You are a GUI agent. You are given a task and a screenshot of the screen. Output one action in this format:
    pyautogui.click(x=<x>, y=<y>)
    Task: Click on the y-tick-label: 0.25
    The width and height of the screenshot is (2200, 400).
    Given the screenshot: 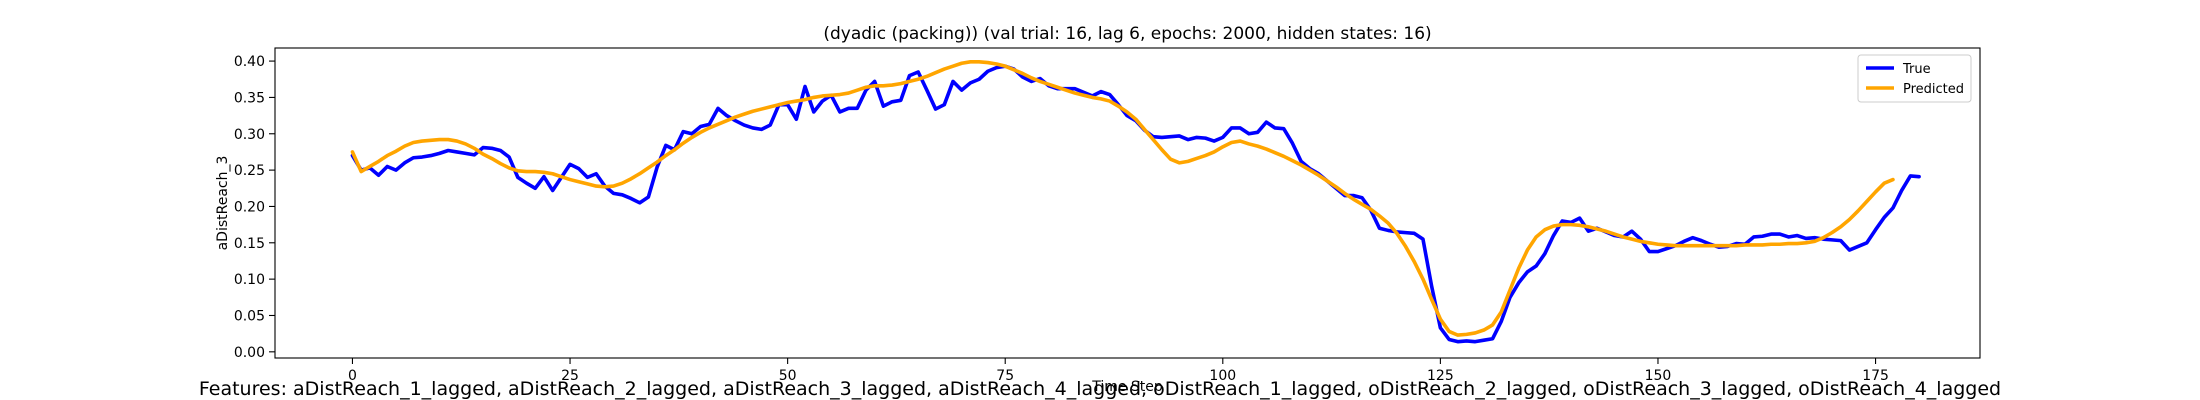 What is the action you would take?
    pyautogui.click(x=249, y=171)
    